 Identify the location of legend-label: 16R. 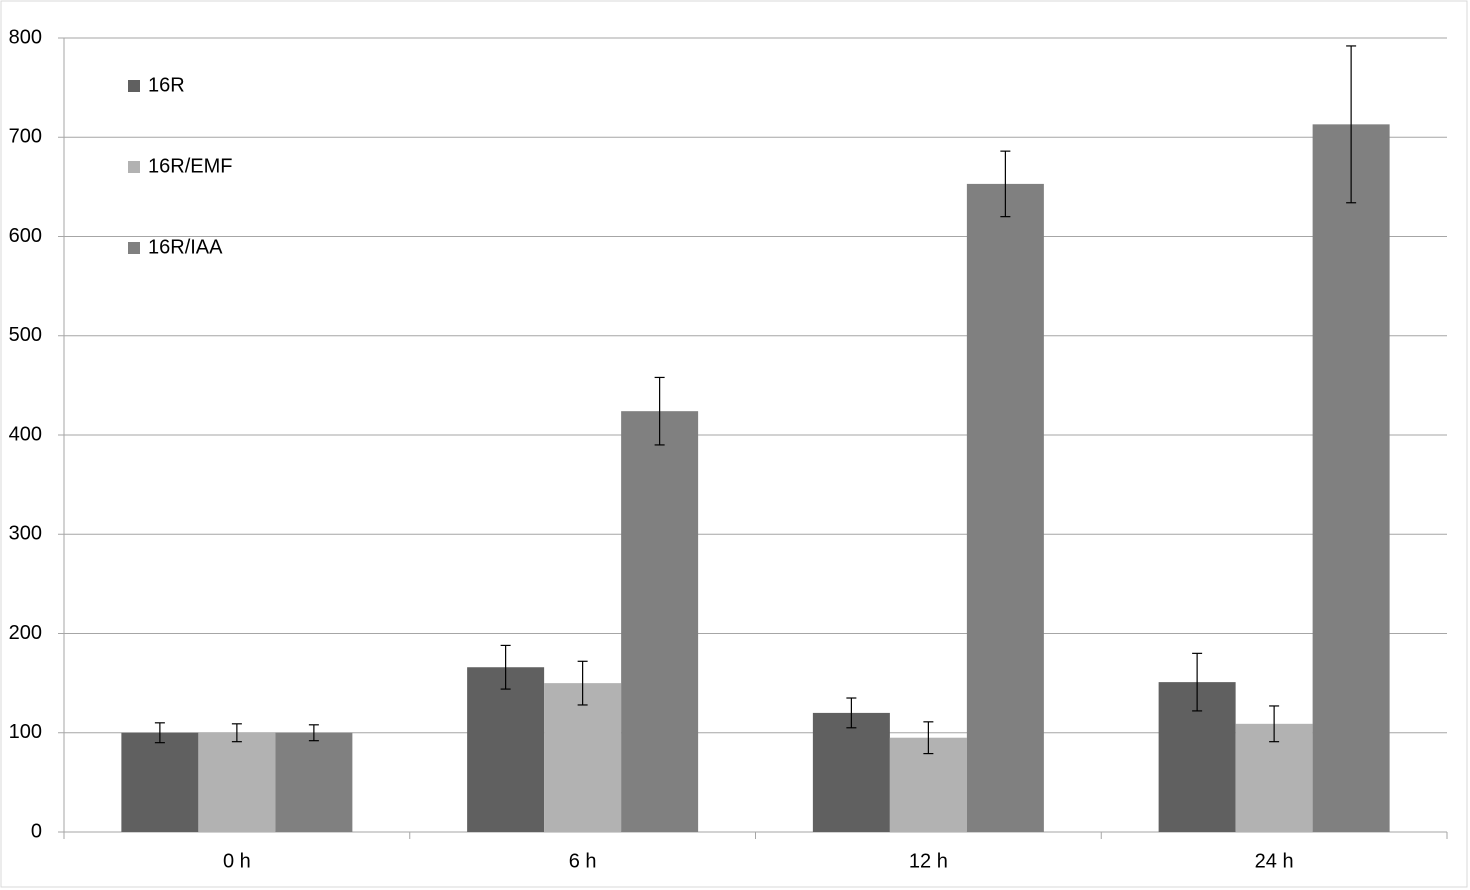
(166, 85).